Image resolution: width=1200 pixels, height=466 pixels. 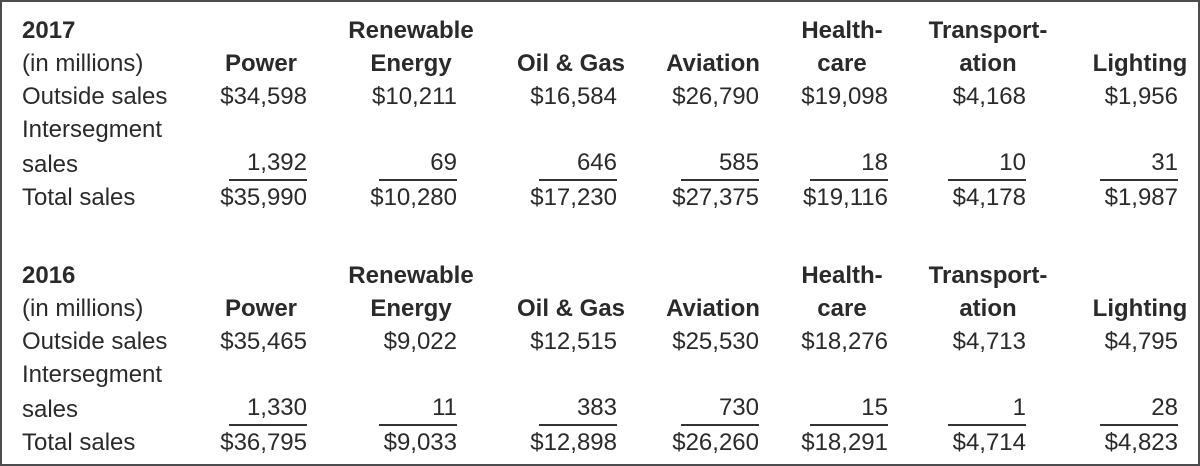 What do you see at coordinates (573, 442) in the screenshot?
I see `total-sales-value: $12,898` at bounding box center [573, 442].